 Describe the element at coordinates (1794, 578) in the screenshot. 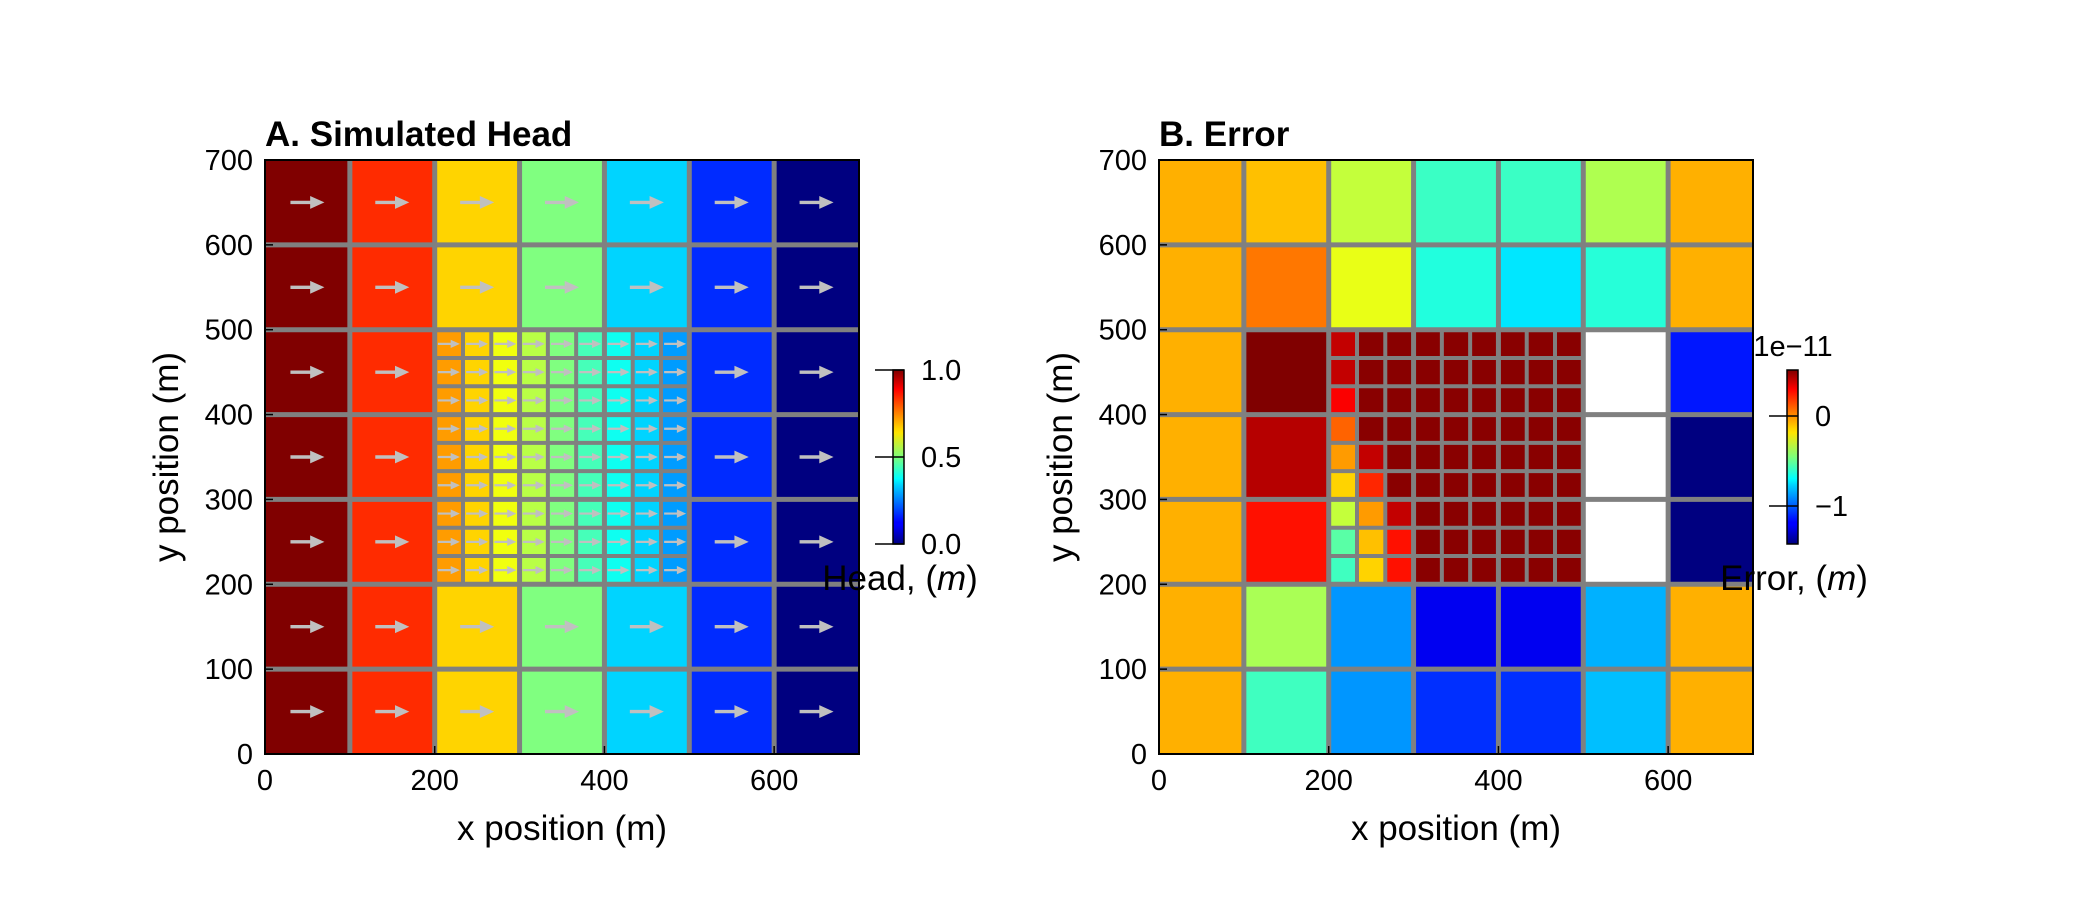

I see `panel-b-colorbar-label: Error, (m)` at that location.